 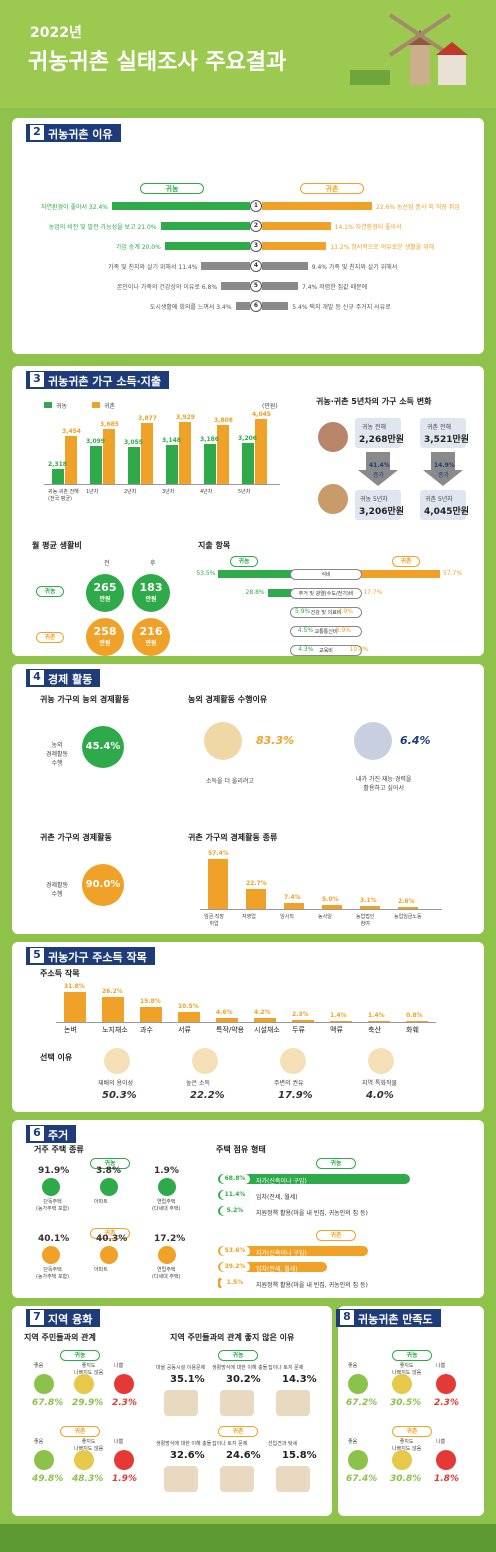 What do you see at coordinates (151, 637) in the screenshot?
I see `living-rural-after: 216 만원` at bounding box center [151, 637].